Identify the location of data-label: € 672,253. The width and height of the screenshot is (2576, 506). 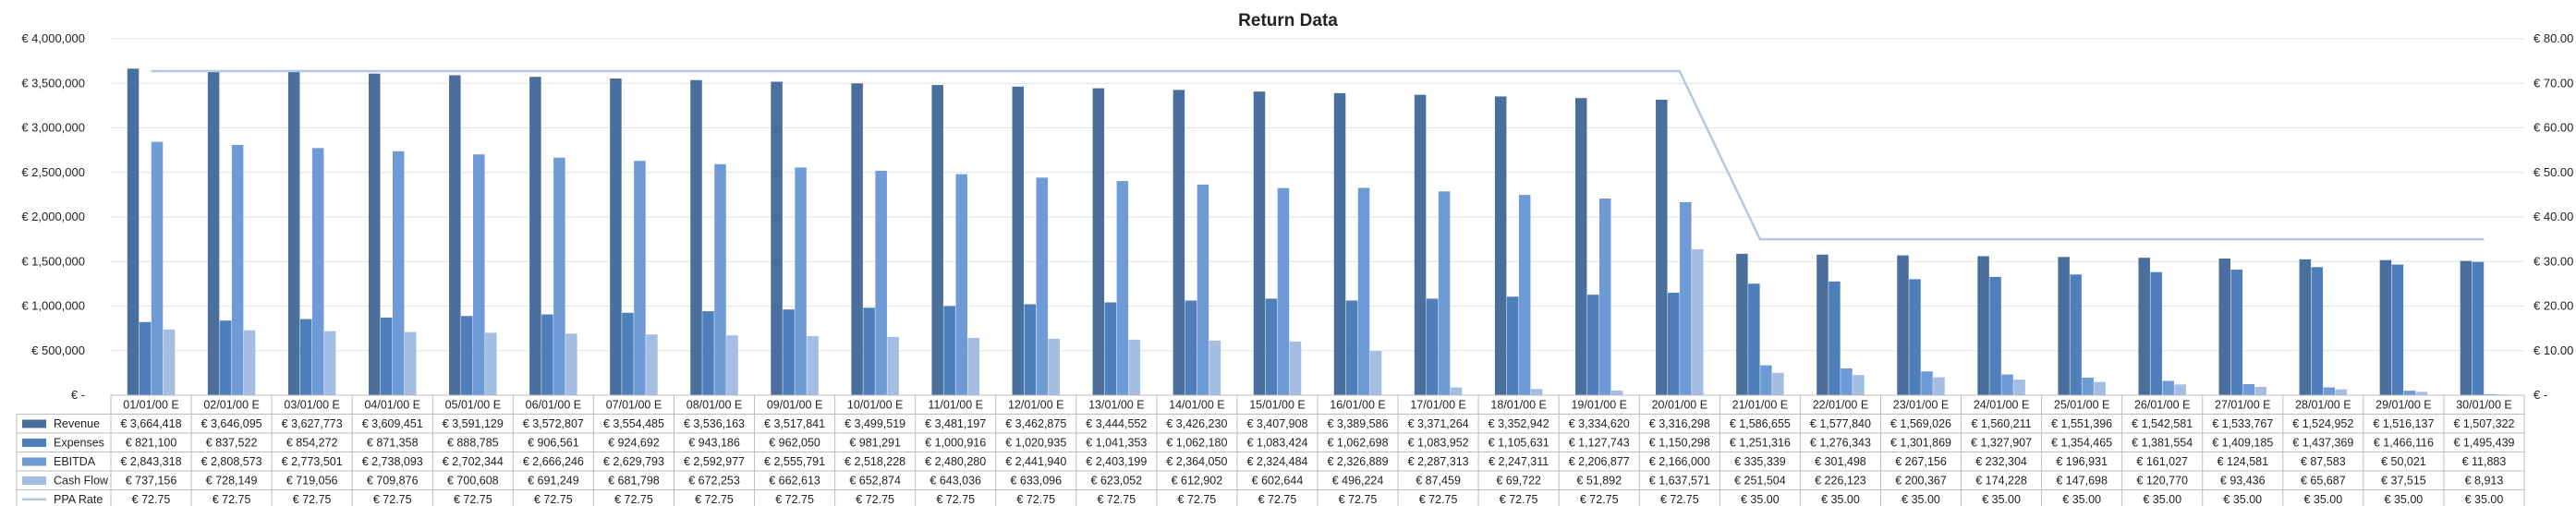
(714, 482).